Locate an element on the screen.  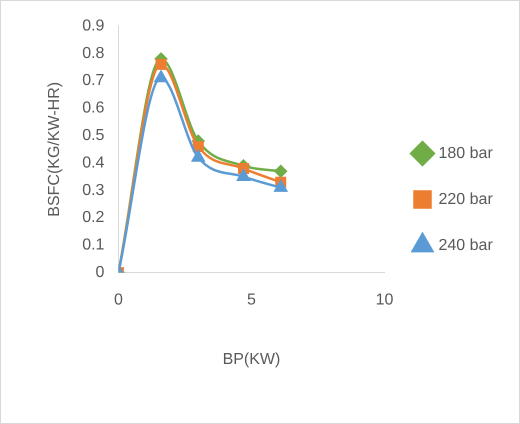
y-tick-label: 0.8 is located at coordinates (93, 53).